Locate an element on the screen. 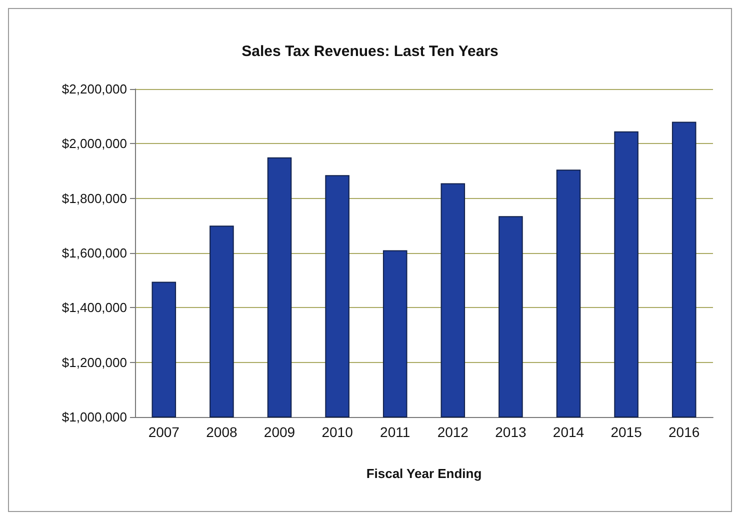 This screenshot has height=520, width=740. y-tick-label: $2,200,000 is located at coordinates (94, 89).